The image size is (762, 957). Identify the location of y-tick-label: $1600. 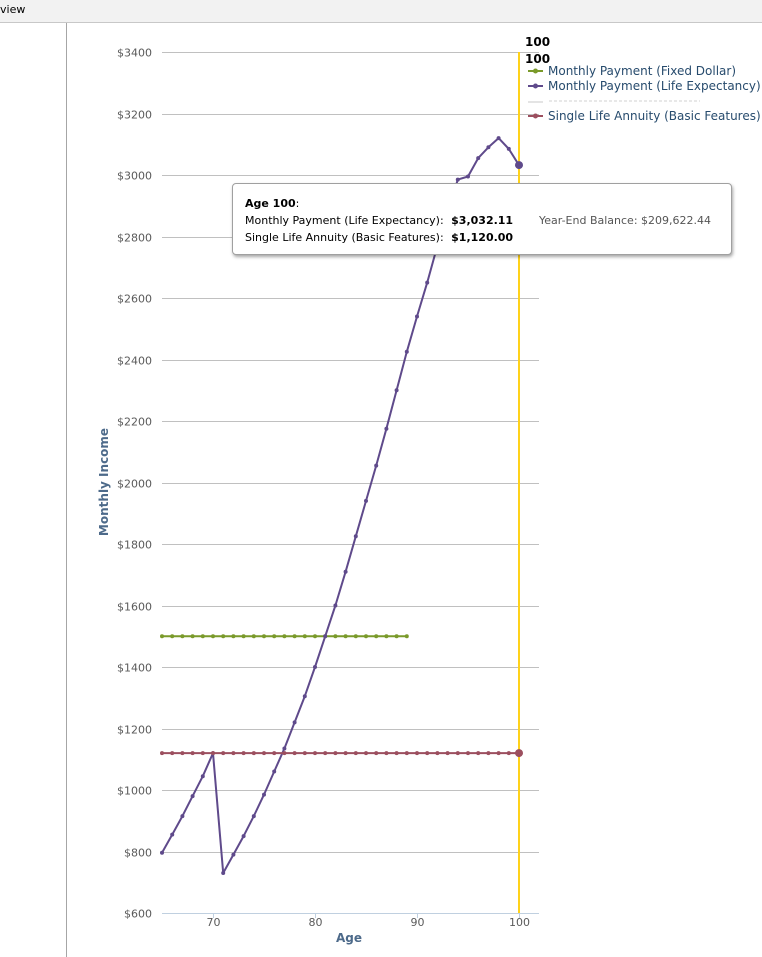
(134, 607).